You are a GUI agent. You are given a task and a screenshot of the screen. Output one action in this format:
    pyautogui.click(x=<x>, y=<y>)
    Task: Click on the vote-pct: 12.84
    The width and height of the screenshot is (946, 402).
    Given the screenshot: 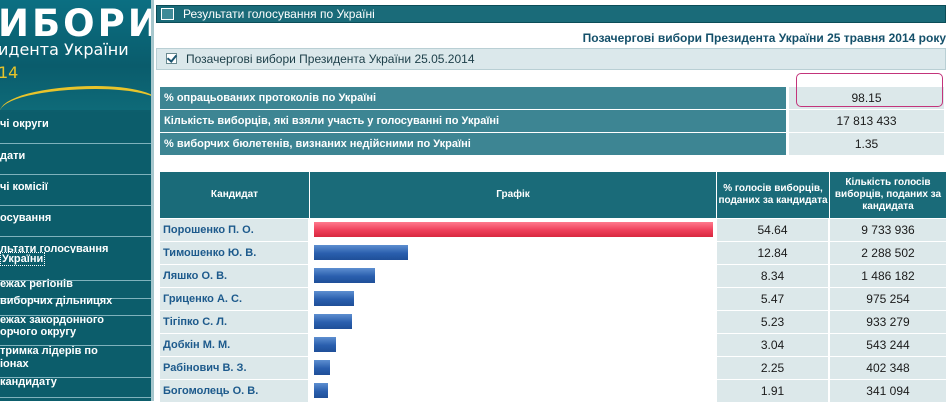 What is the action you would take?
    pyautogui.click(x=773, y=253)
    